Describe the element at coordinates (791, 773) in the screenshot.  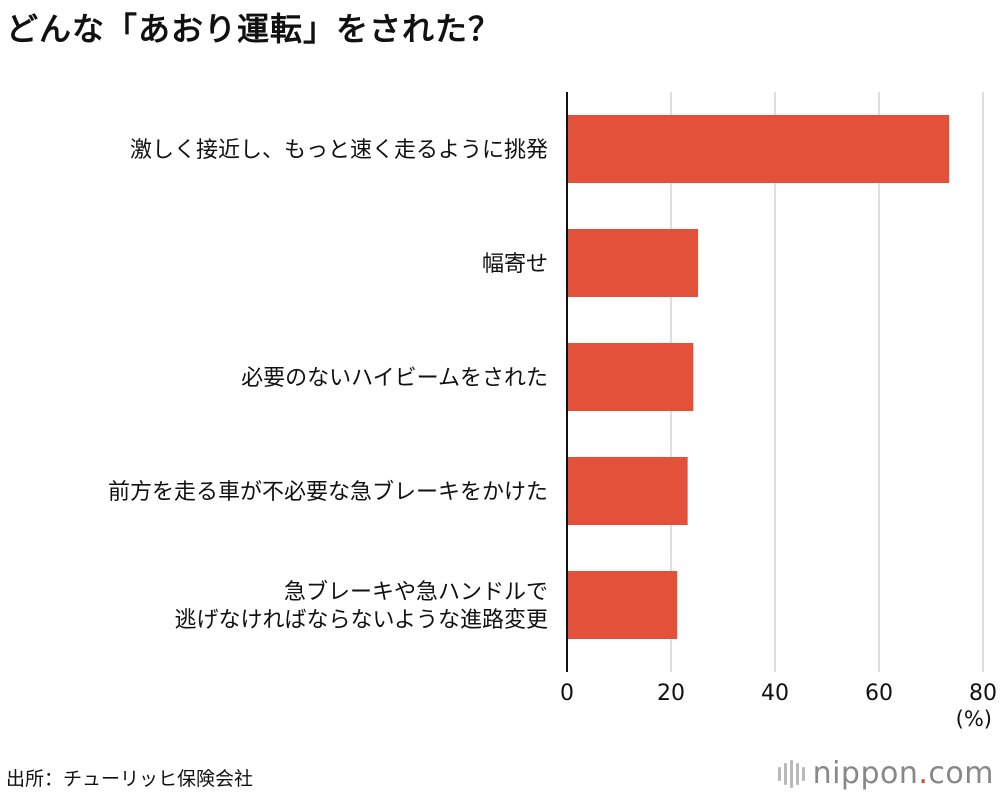
I see `logo-bars-icon` at that location.